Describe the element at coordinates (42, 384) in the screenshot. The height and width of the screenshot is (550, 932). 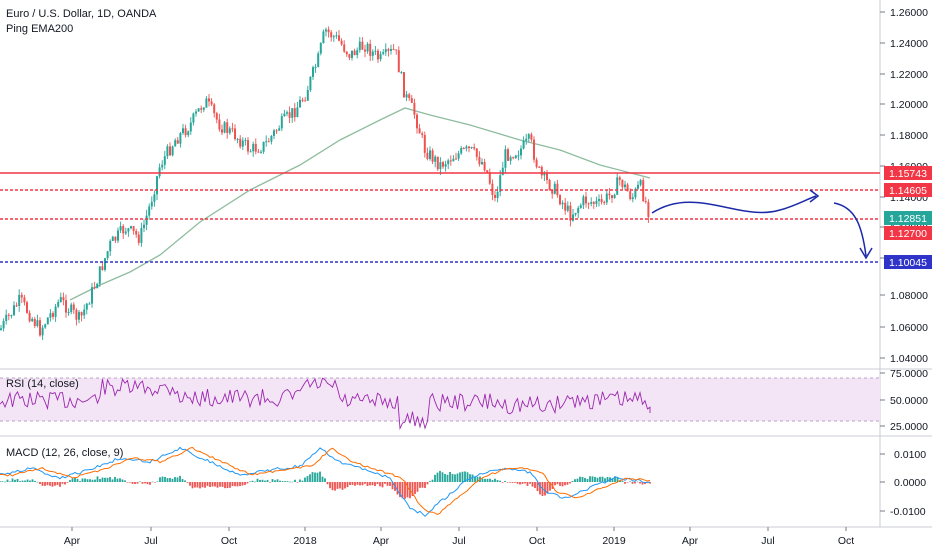
I see `rsi-label: RSI (14, close)` at that location.